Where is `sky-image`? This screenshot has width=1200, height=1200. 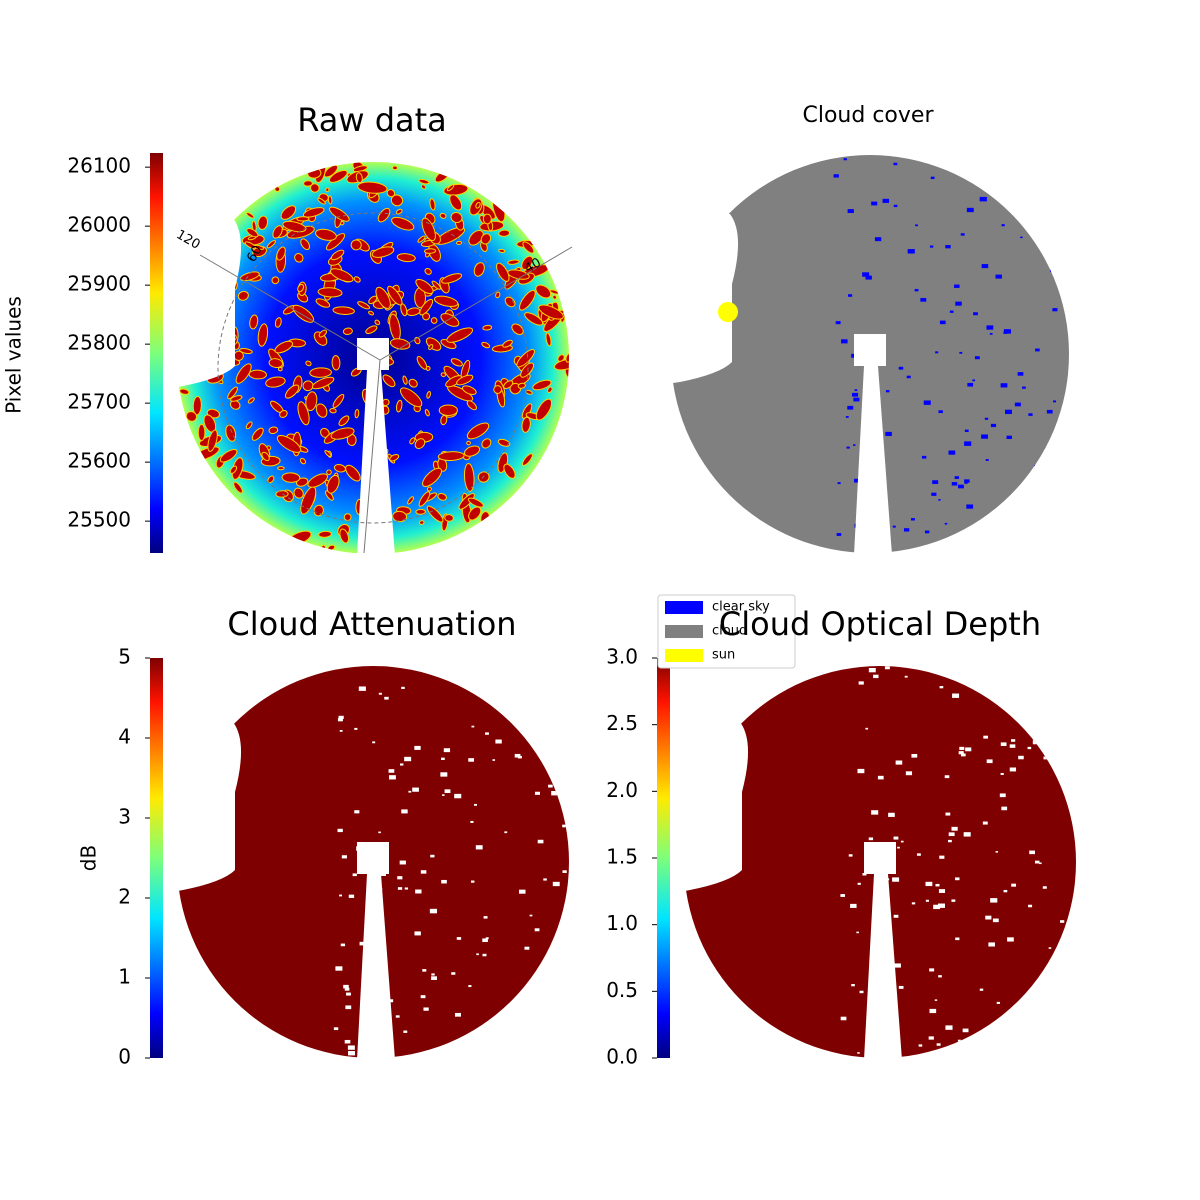 sky-image is located at coordinates (867, 355).